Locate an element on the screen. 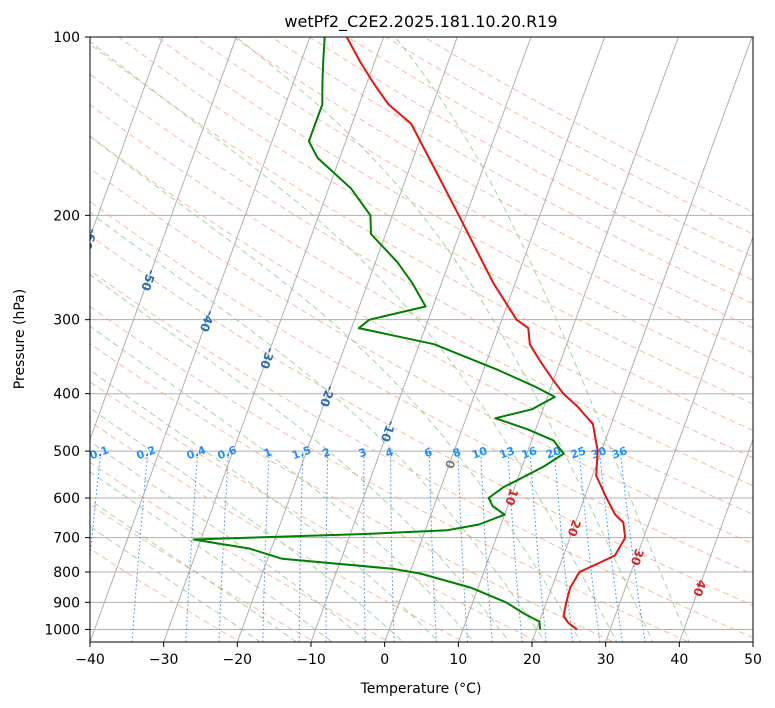 The image size is (775, 708). x-tick-label: −10 is located at coordinates (311, 660).